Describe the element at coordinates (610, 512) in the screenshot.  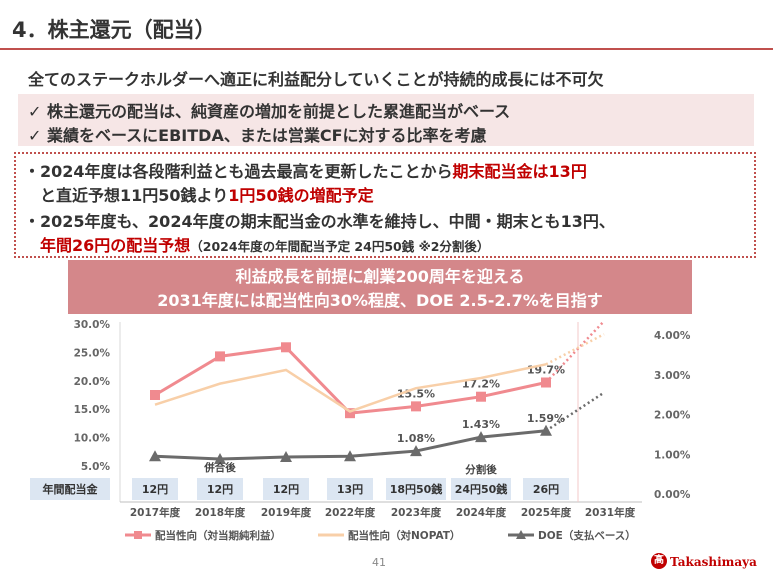
I see `x-tick-label: 2031年度` at that location.